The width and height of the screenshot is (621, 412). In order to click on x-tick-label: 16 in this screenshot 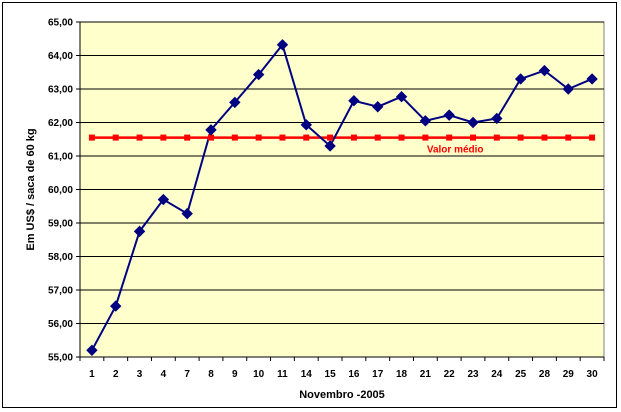, I will do `click(354, 374)`.